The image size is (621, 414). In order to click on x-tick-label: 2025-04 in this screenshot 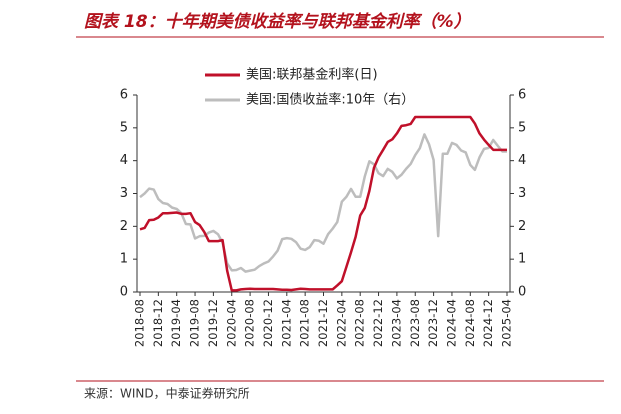, I will do `click(507, 323)`.